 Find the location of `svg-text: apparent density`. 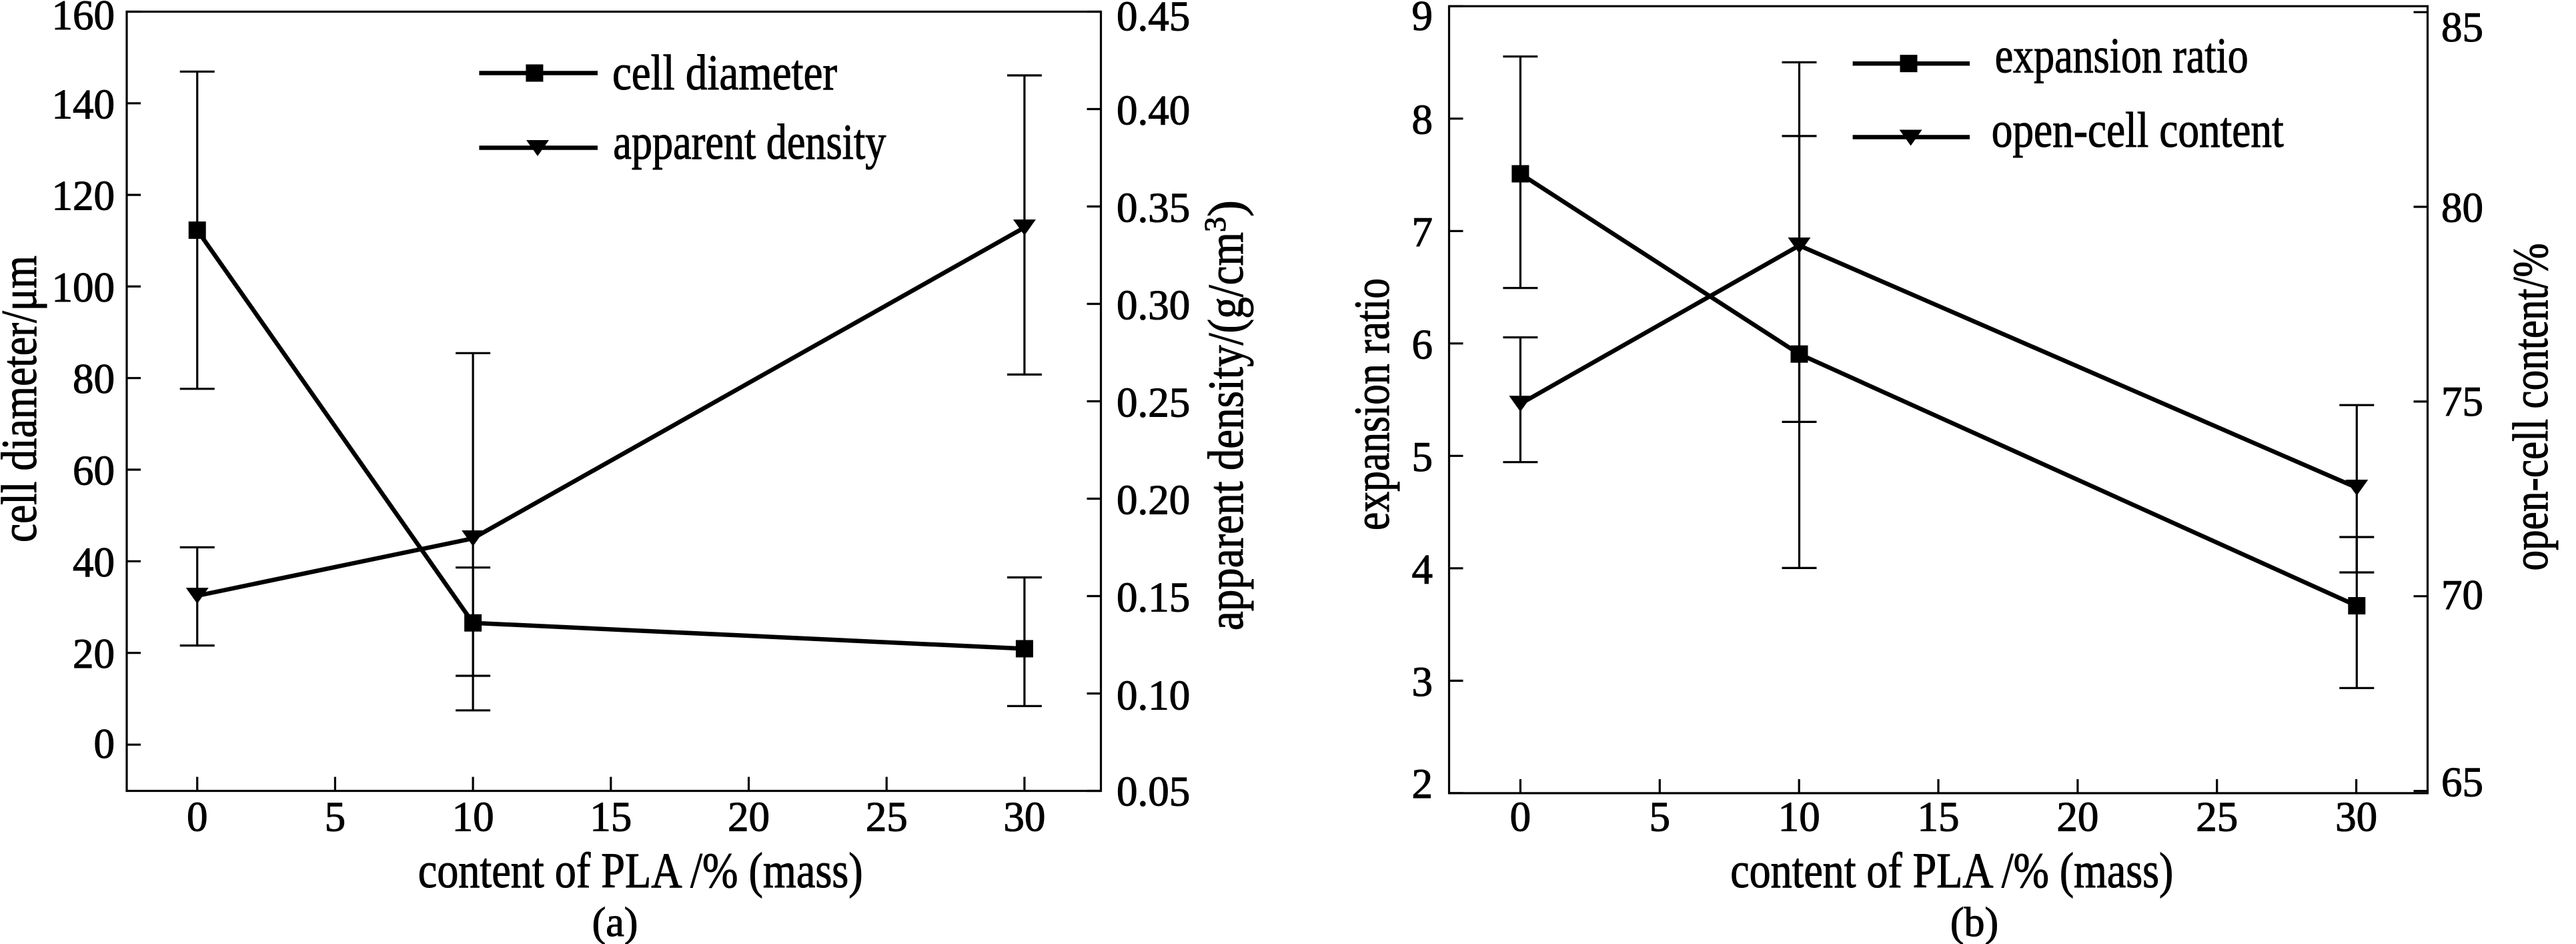

svg-text: apparent density is located at coordinates (749, 142).